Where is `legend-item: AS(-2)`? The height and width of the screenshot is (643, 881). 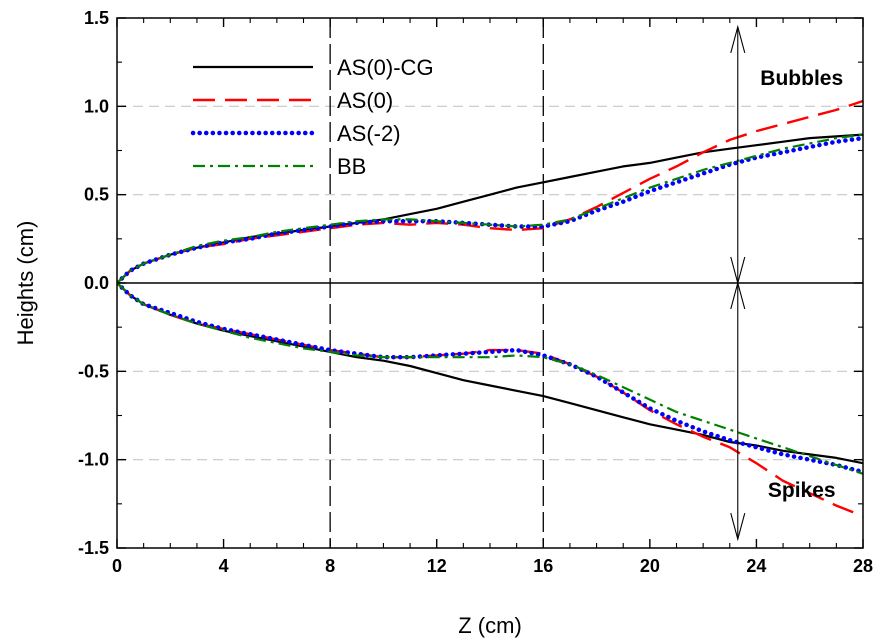 legend-item: AS(-2) is located at coordinates (295, 133).